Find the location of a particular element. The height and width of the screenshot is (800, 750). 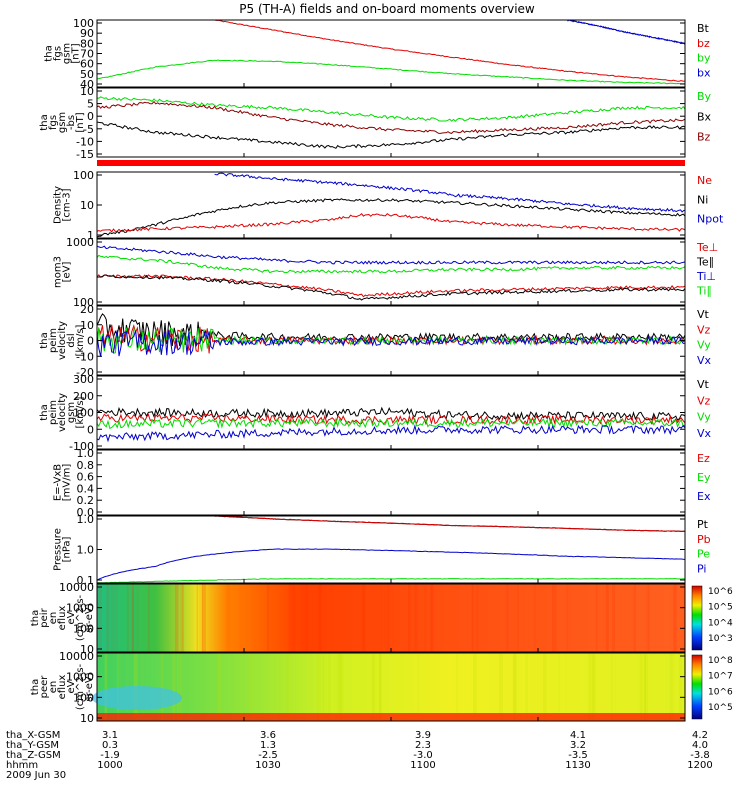

y-axis-label-line: [nT] is located at coordinates (80, 122).